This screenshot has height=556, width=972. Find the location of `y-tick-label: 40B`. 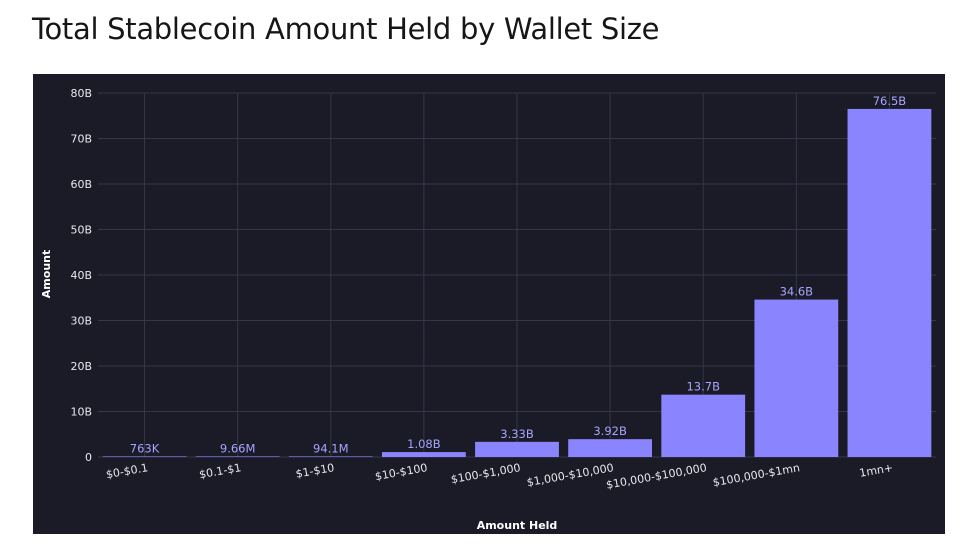

y-tick-label: 40B is located at coordinates (81, 275).